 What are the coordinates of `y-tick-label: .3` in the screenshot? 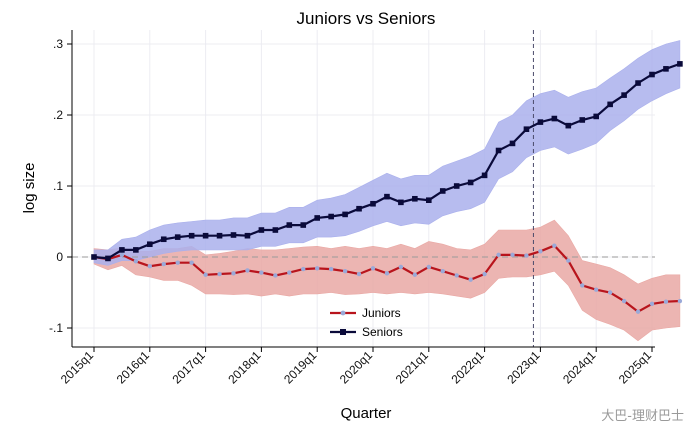 It's located at (58, 44).